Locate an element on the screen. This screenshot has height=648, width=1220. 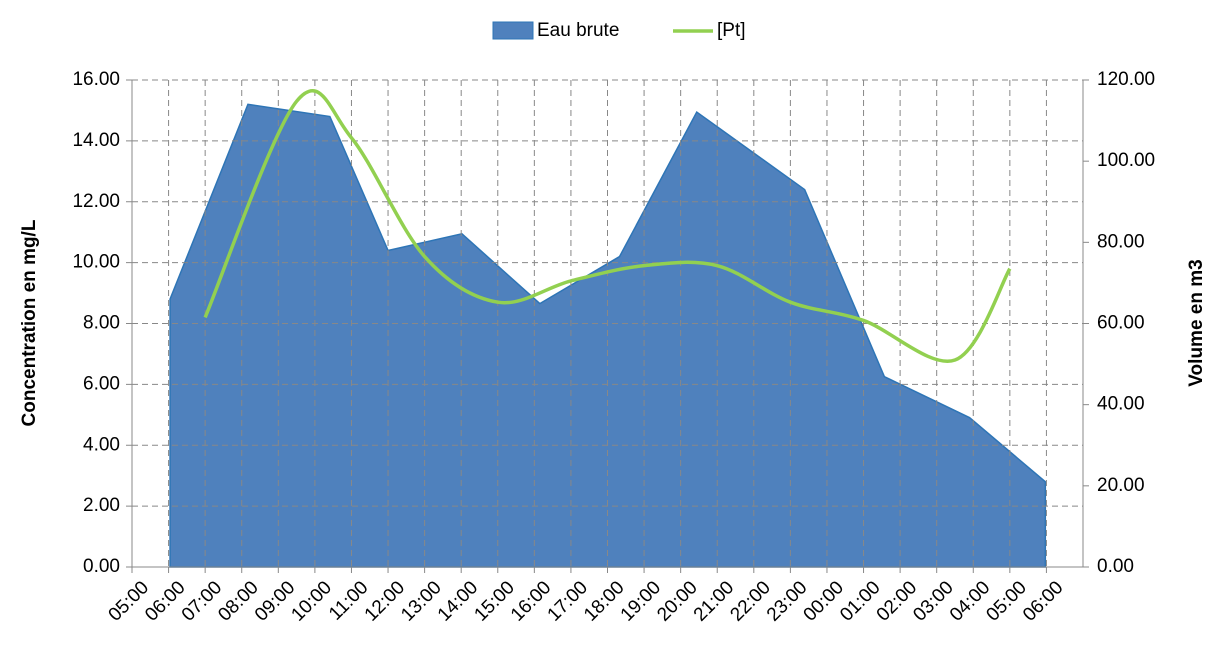
x-tick-label: 23:00 is located at coordinates (787, 601).